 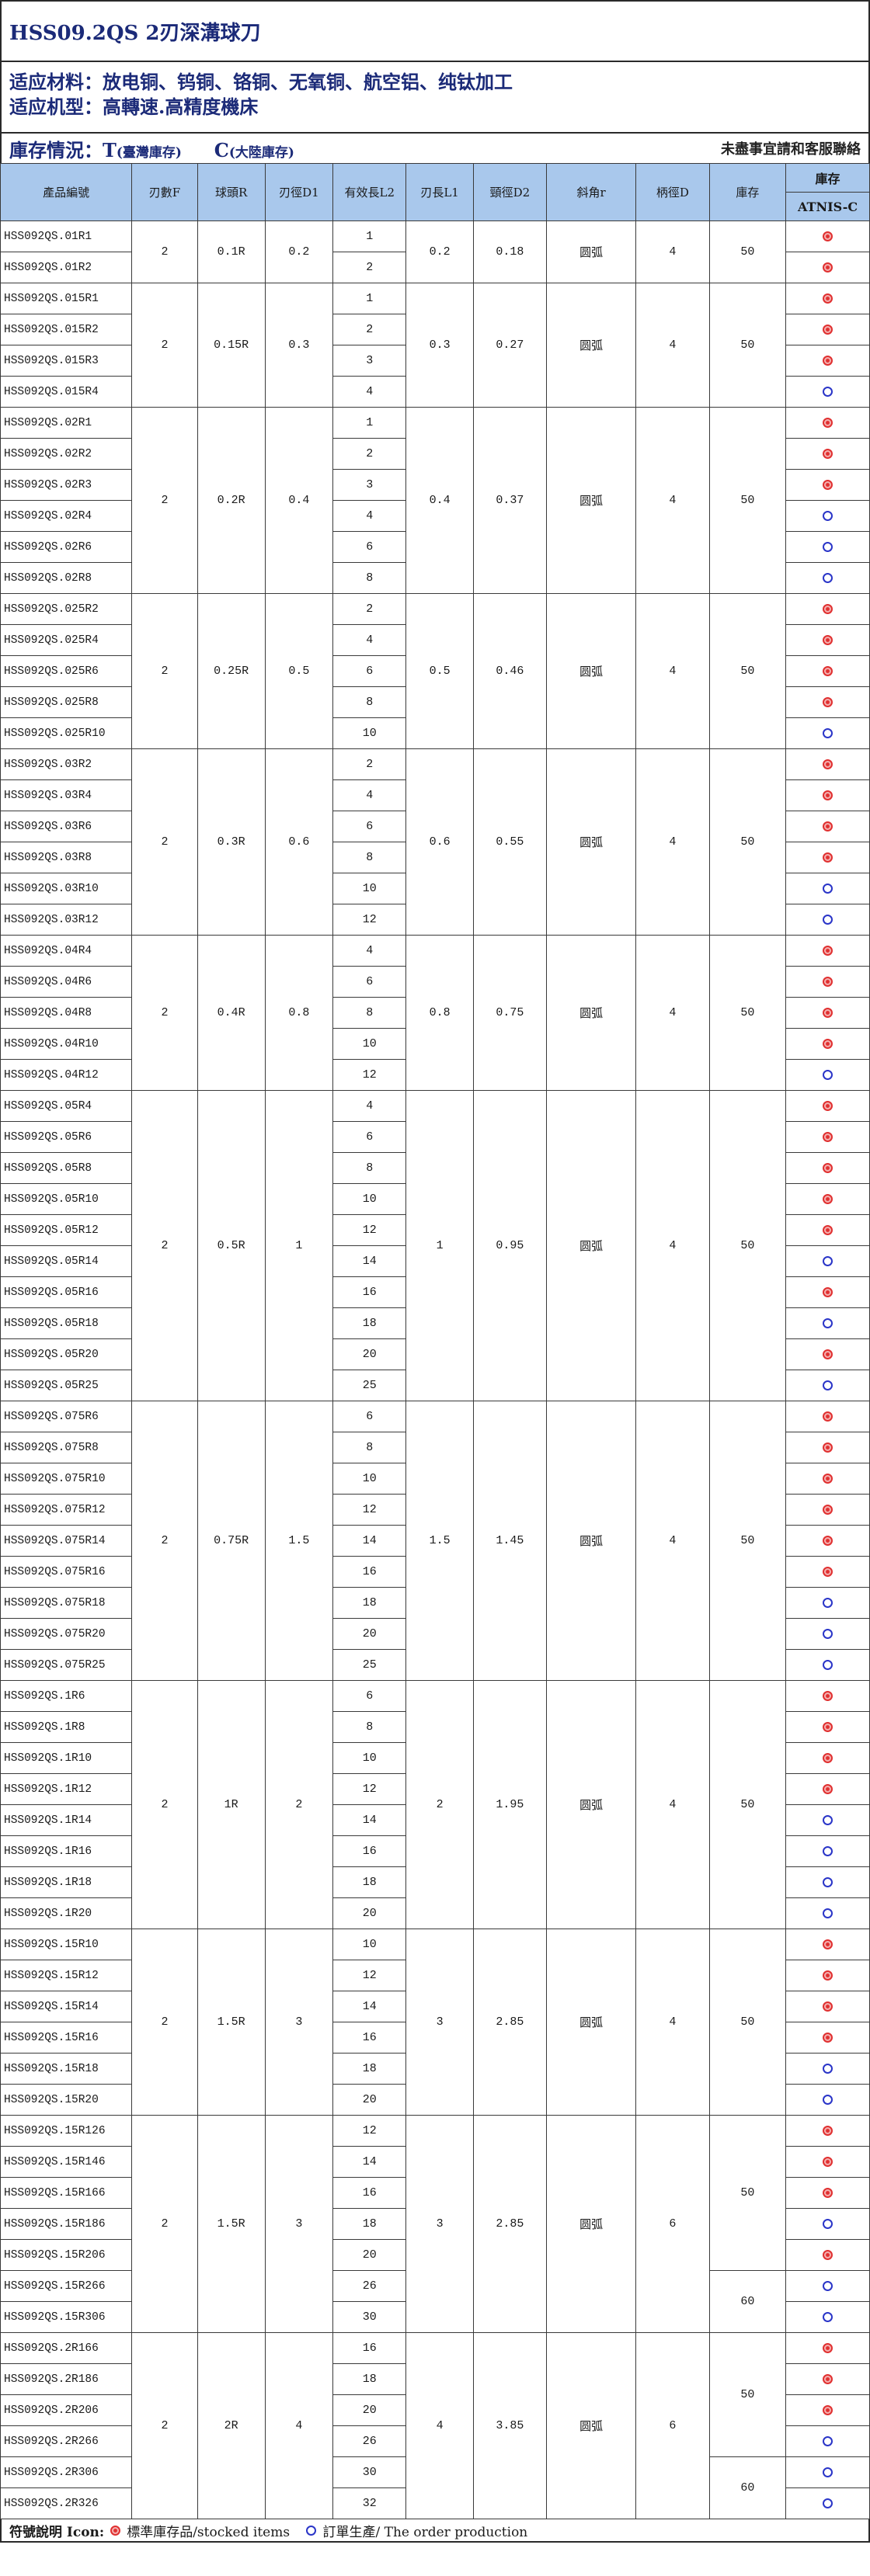 What do you see at coordinates (66, 361) in the screenshot?
I see `product-code: HSS092QS.015R3` at bounding box center [66, 361].